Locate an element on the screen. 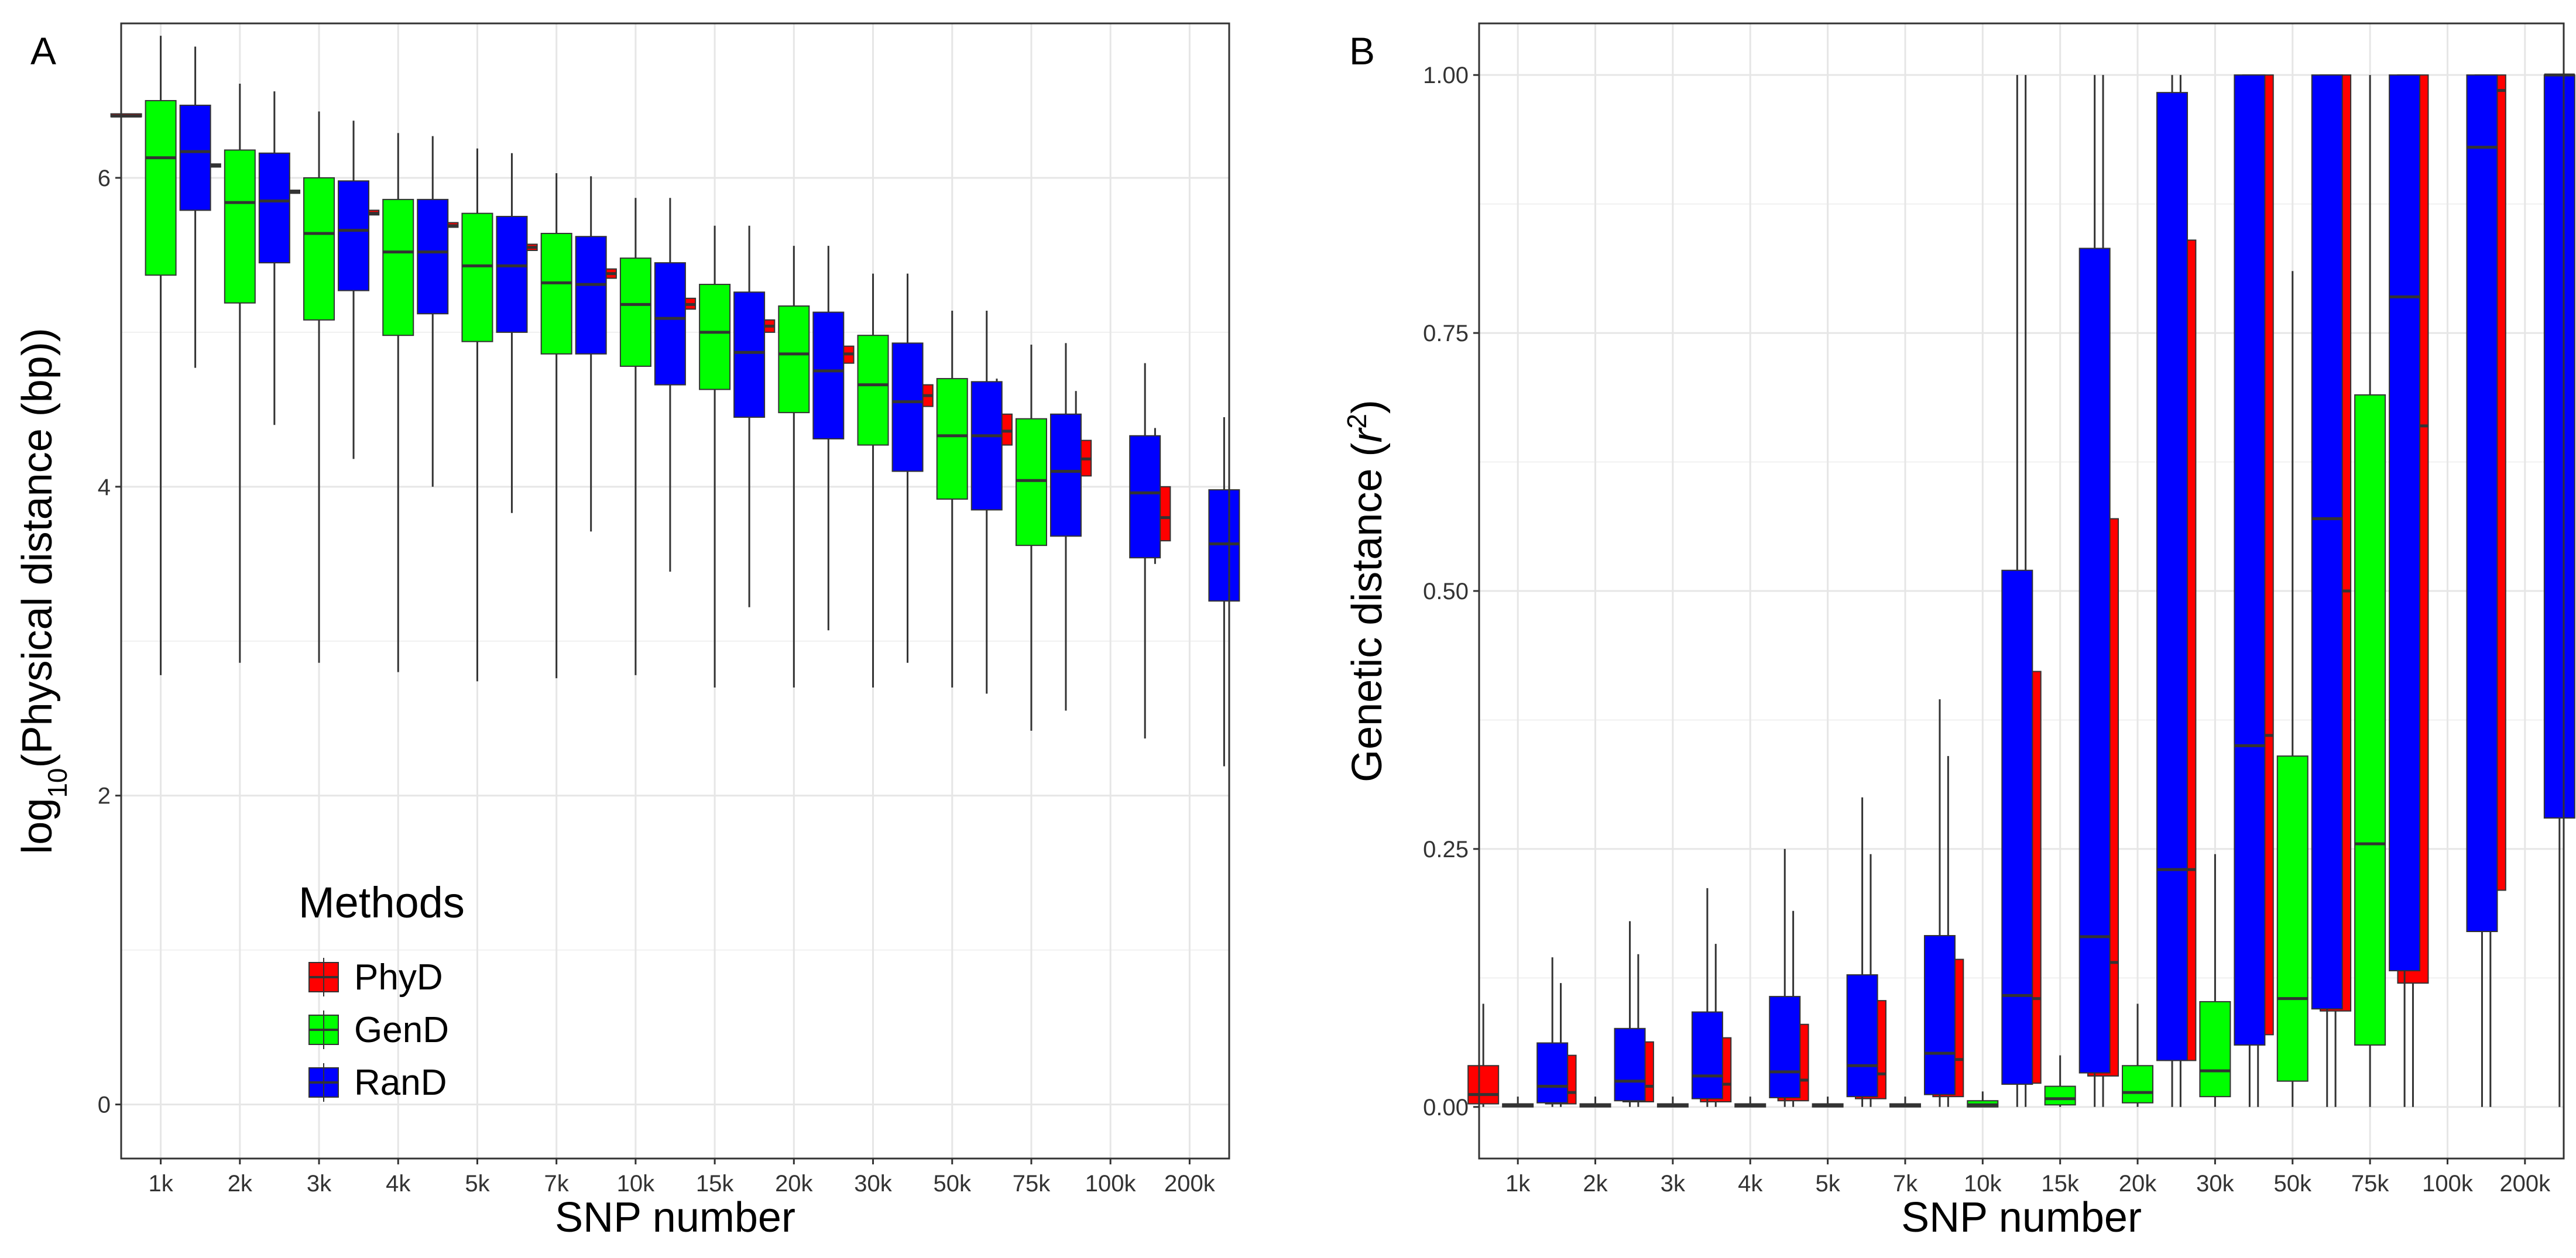 This screenshot has height=1258, width=2576. y-axis-title-part: Genetic distance ( is located at coordinates (1367, 613).